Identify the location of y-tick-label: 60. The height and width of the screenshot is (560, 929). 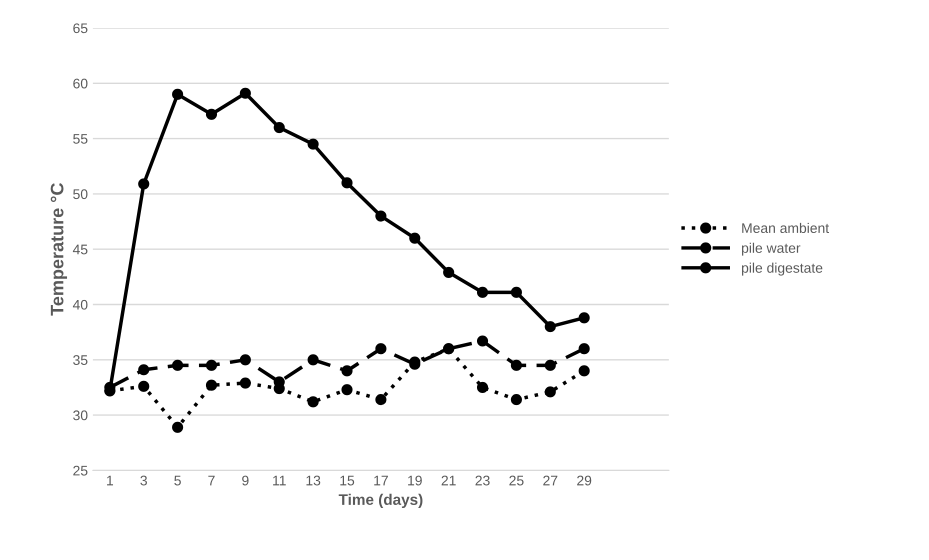
(80, 83).